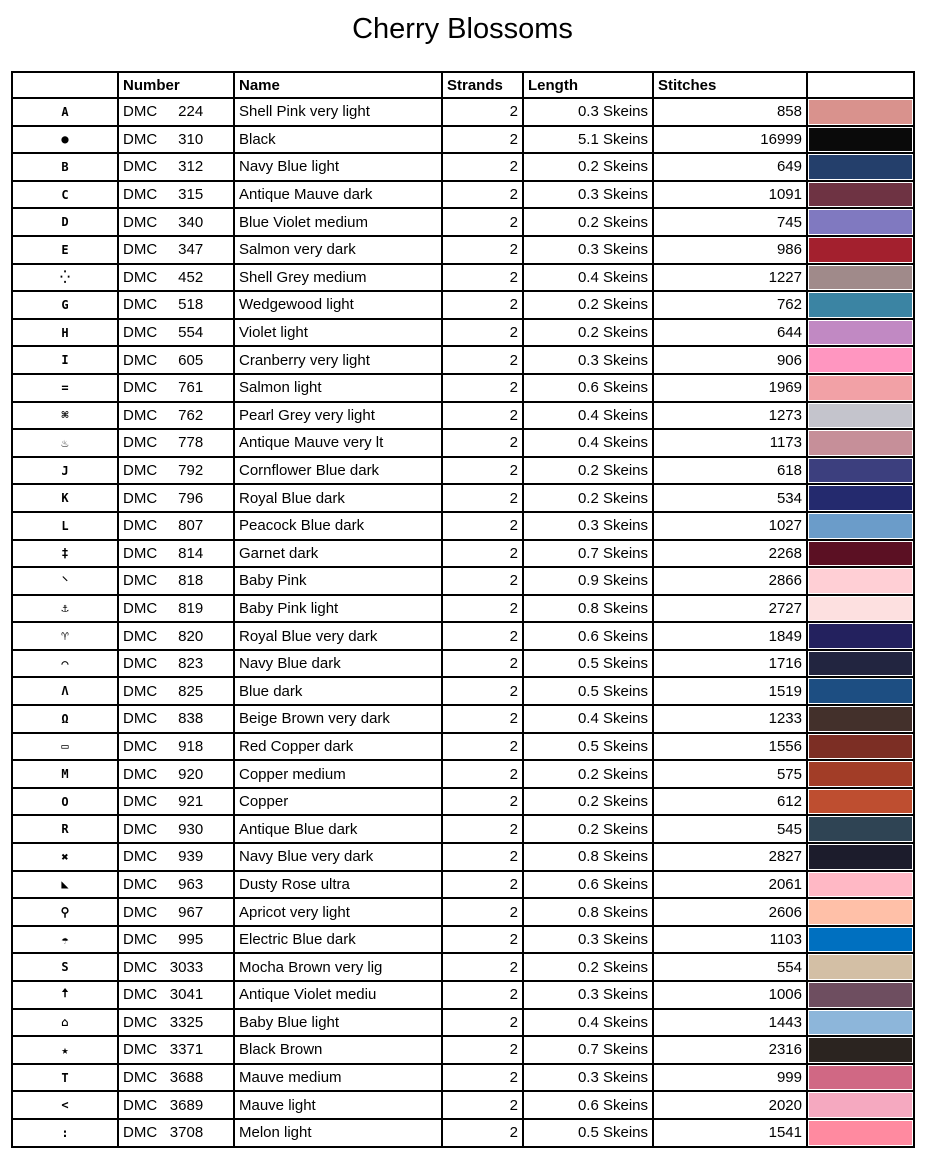 The height and width of the screenshot is (1161, 925). What do you see at coordinates (338, 167) in the screenshot?
I see `name-cell: Navy Blue light` at bounding box center [338, 167].